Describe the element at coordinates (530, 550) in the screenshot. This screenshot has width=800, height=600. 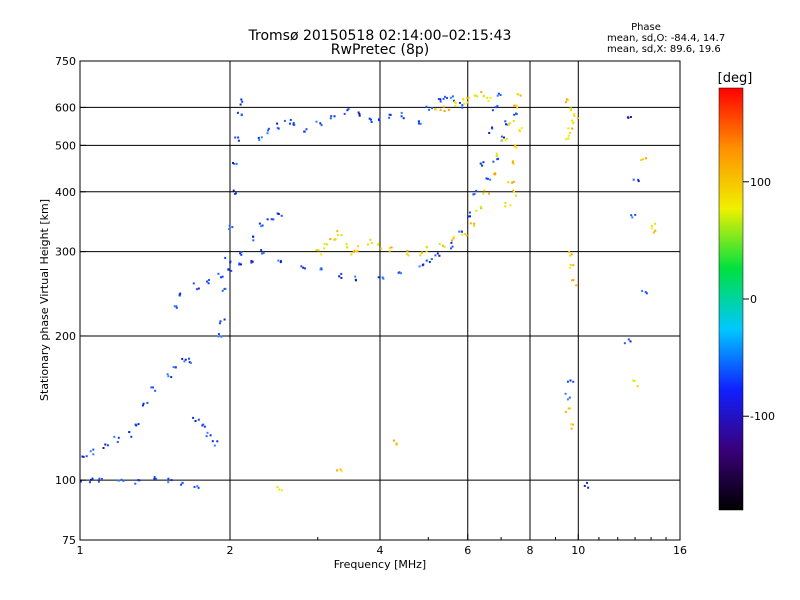
I see `x-tick-label: 8` at that location.